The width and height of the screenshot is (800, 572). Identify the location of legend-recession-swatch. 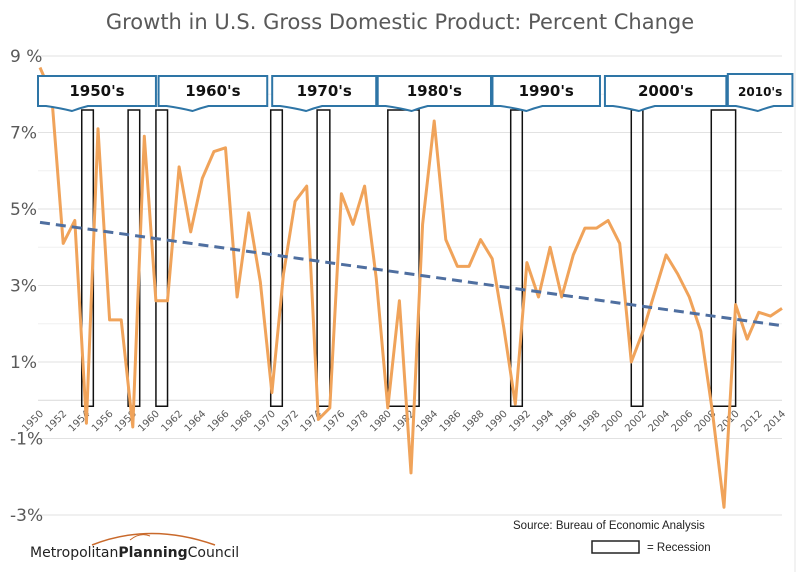
(615, 547).